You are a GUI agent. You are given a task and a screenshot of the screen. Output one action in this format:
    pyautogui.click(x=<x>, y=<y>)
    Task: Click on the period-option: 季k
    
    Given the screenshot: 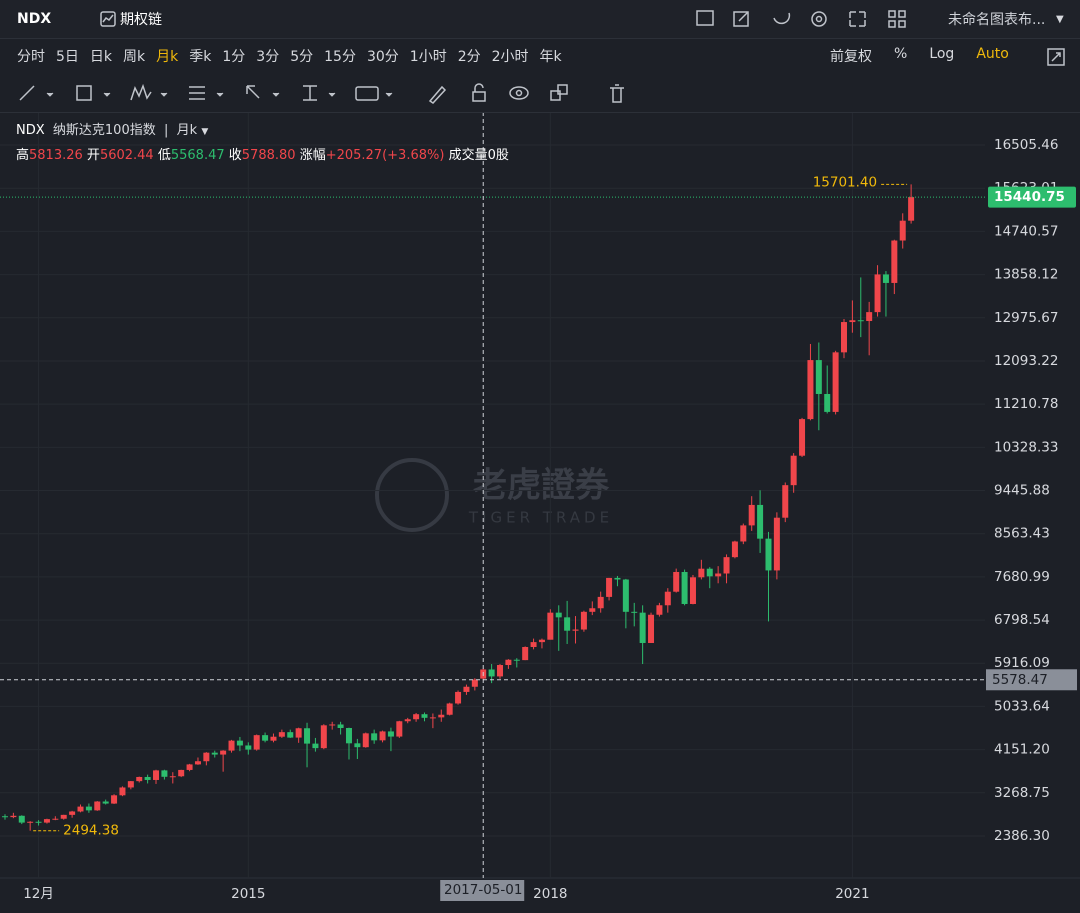 What is the action you would take?
    pyautogui.click(x=200, y=57)
    